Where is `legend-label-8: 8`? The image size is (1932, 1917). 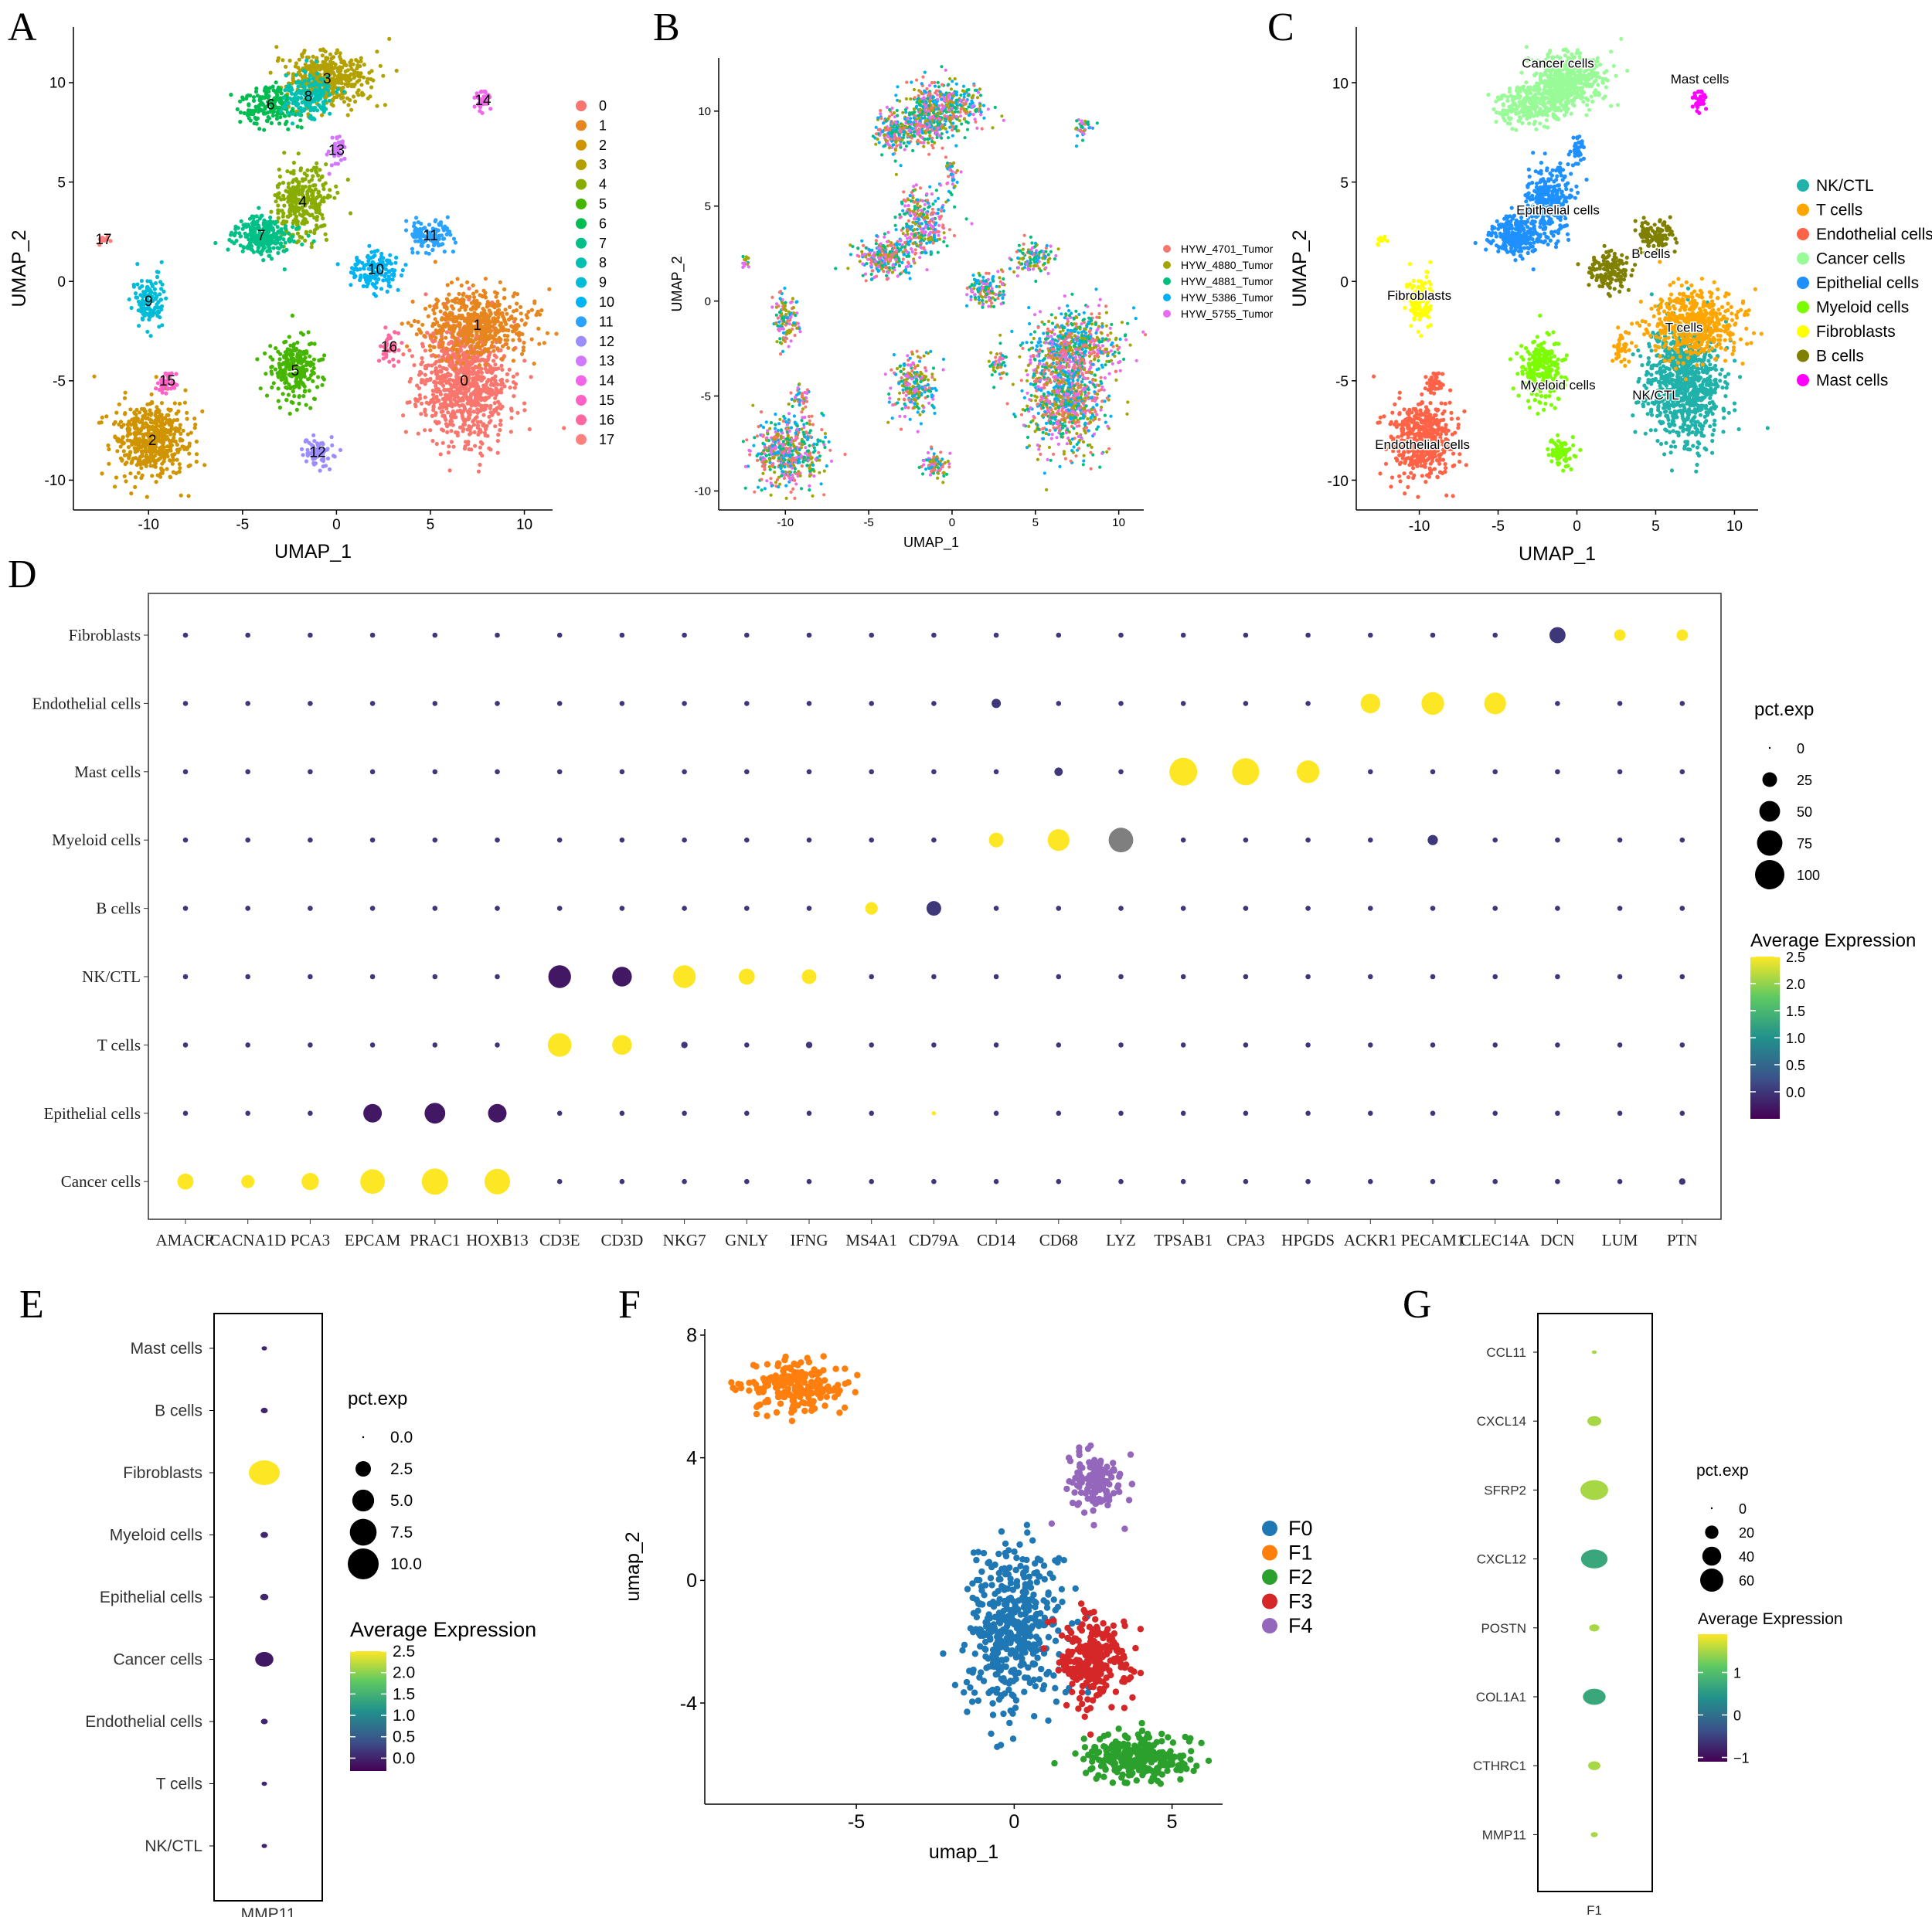 legend-label-8: 8 is located at coordinates (603, 262).